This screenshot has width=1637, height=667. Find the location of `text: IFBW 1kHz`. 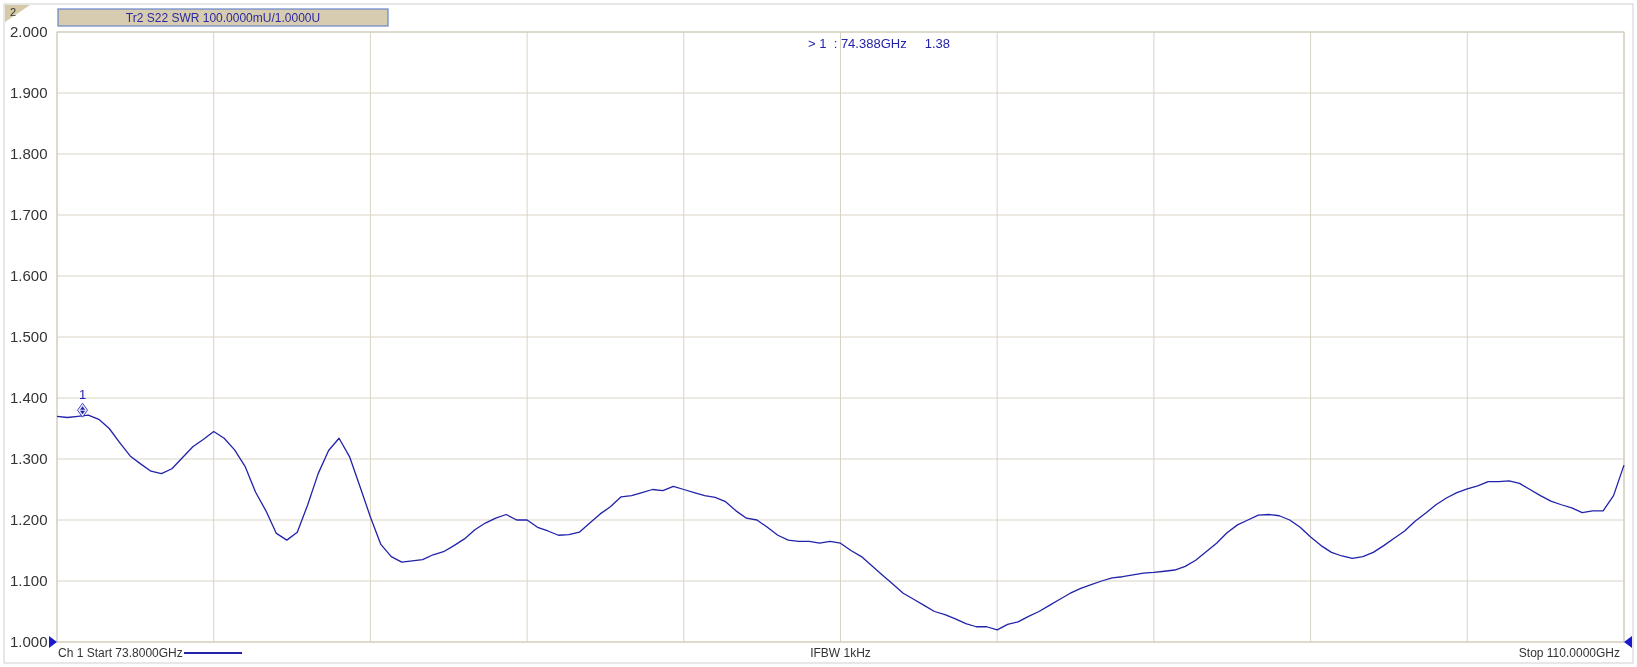

text: IFBW 1kHz is located at coordinates (840, 653).